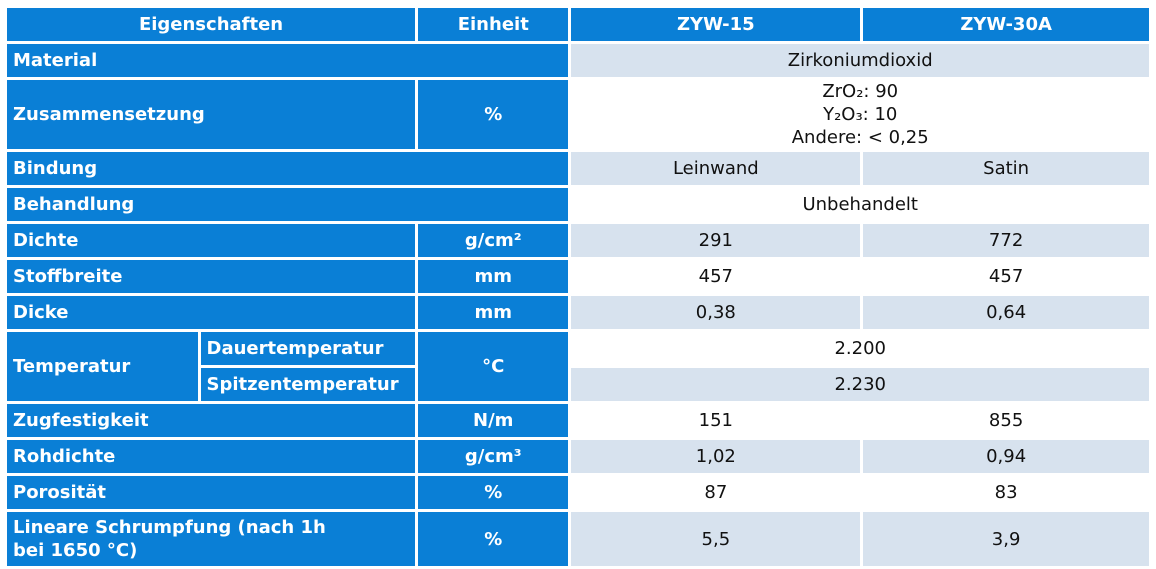  Describe the element at coordinates (308, 384) in the screenshot. I see `label-peak-temperature: Spitzentemperatur` at that location.